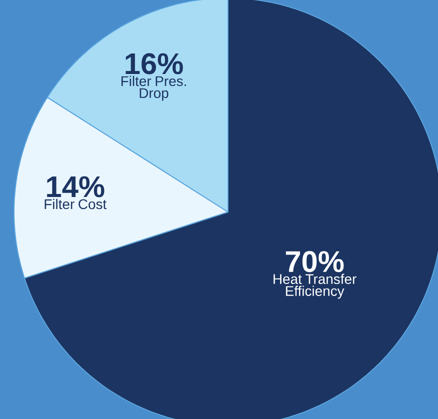  Describe the element at coordinates (153, 88) in the screenshot. I see `slice-label: Filter Pres. Drop` at that location.